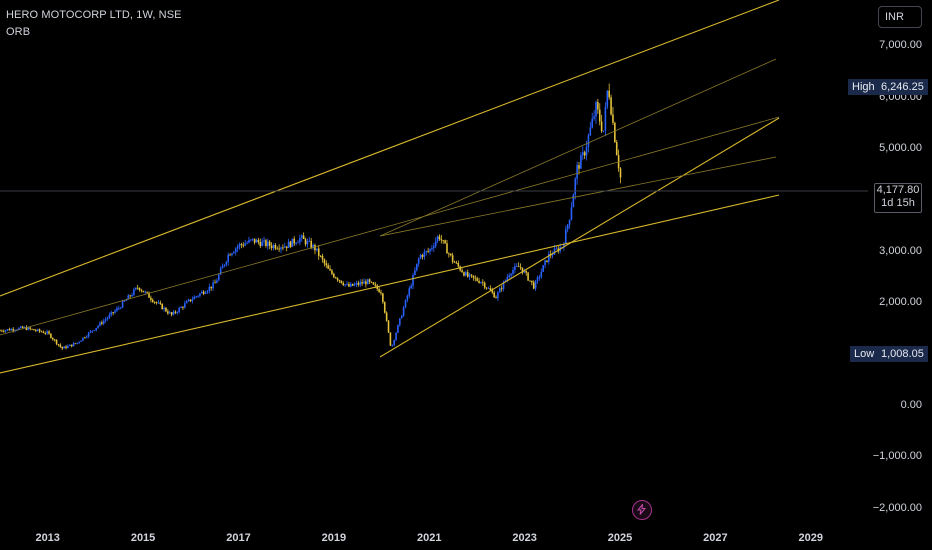 The image size is (932, 550). I want to click on trendline-steep-mid, so click(578, 196).